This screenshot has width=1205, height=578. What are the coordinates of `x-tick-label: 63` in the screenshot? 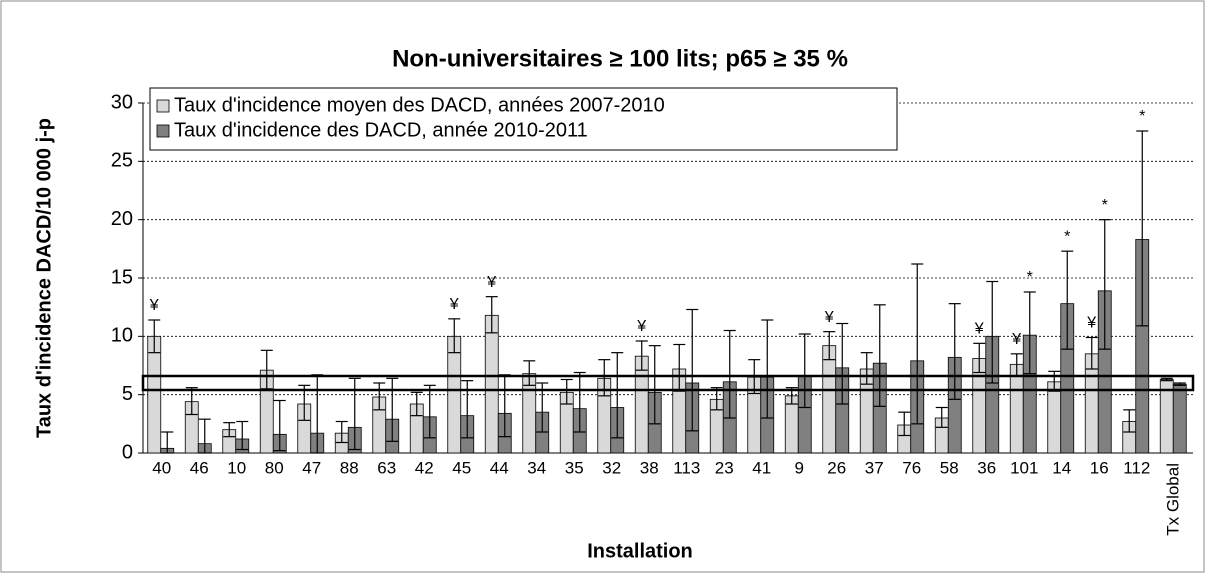 It's located at (386, 467).